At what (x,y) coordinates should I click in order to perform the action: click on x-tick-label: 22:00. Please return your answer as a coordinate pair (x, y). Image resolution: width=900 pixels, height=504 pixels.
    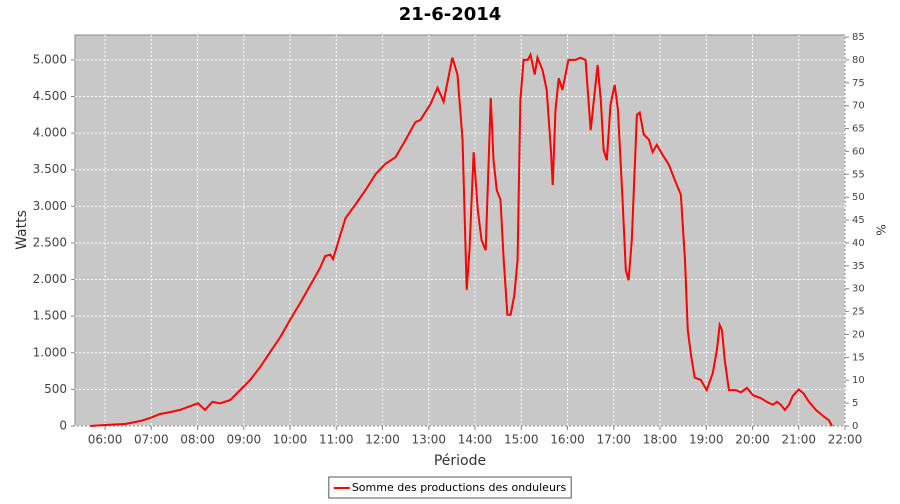
    Looking at the image, I should click on (845, 440).